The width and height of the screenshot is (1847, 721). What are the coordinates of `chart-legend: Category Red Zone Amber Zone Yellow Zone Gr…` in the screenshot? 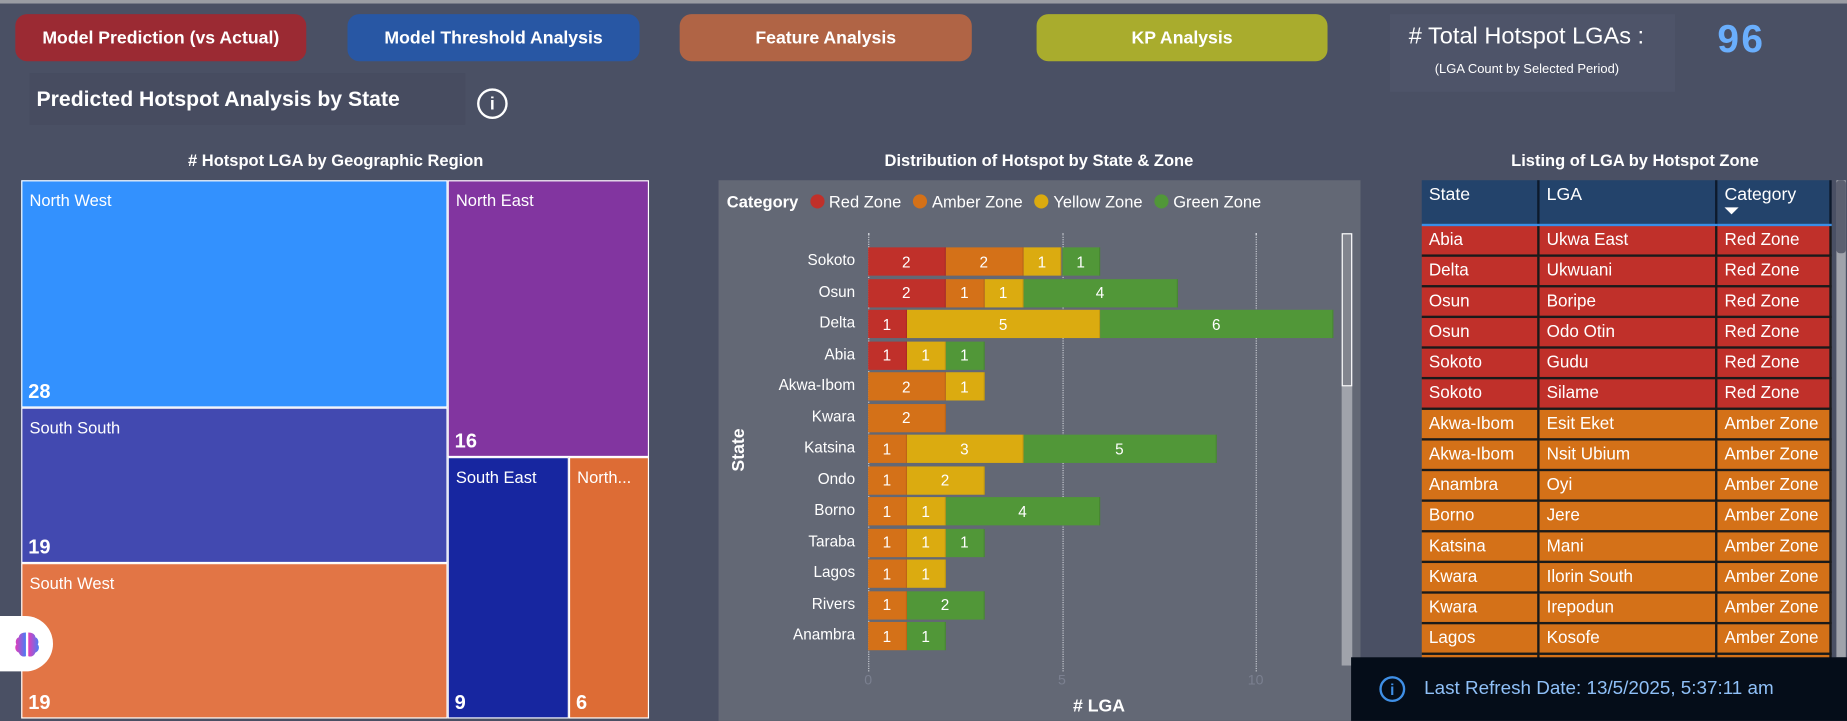 It's located at (994, 201).